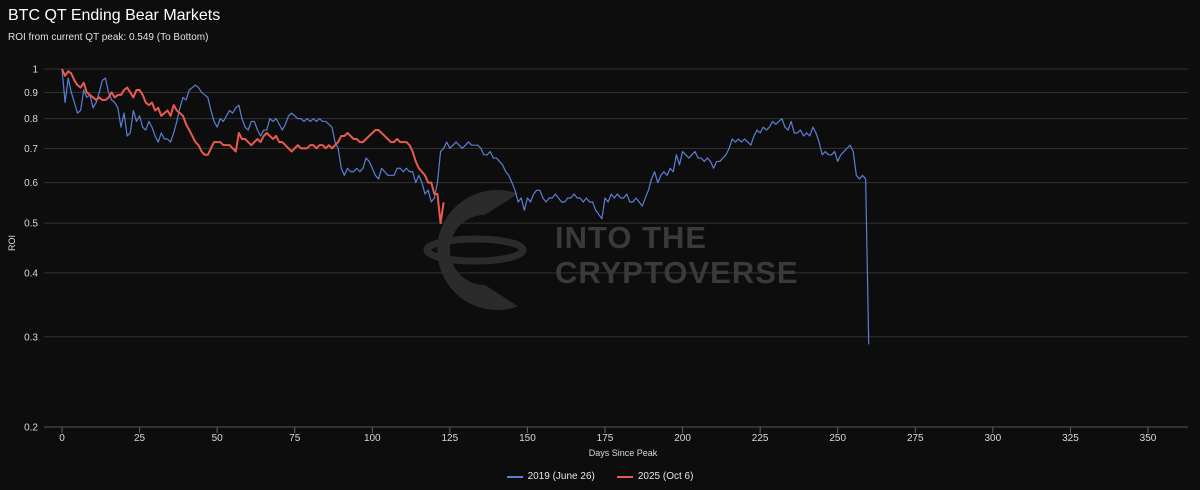 The image size is (1200, 490). What do you see at coordinates (450, 438) in the screenshot?
I see `x-tick-label: 125` at bounding box center [450, 438].